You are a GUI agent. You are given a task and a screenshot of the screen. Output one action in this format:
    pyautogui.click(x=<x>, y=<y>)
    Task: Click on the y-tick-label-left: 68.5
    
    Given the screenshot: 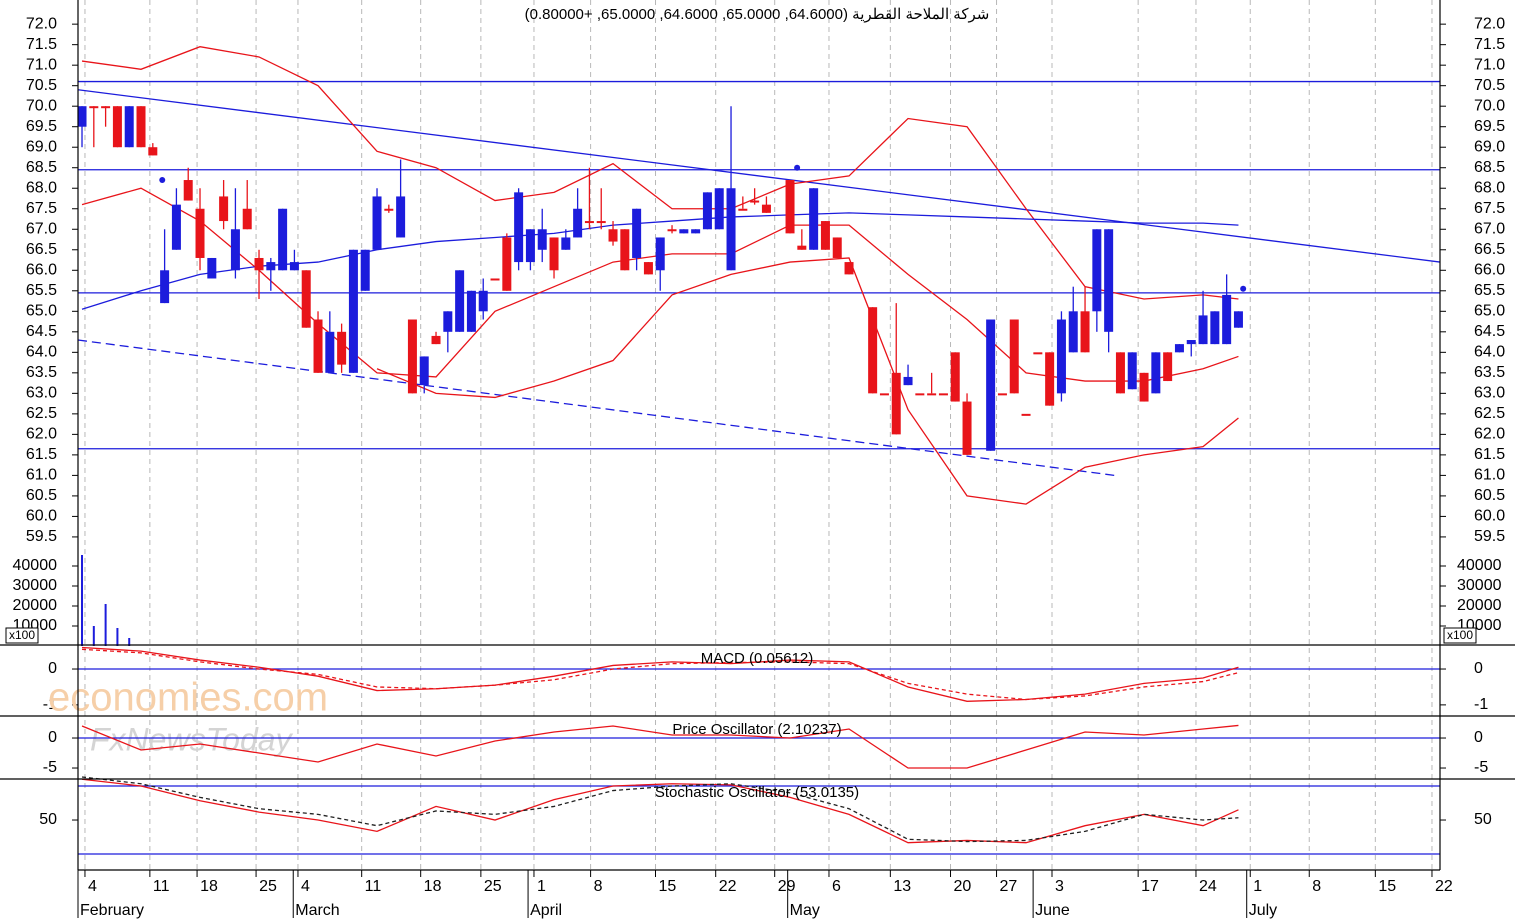 What is the action you would take?
    pyautogui.click(x=41, y=167)
    